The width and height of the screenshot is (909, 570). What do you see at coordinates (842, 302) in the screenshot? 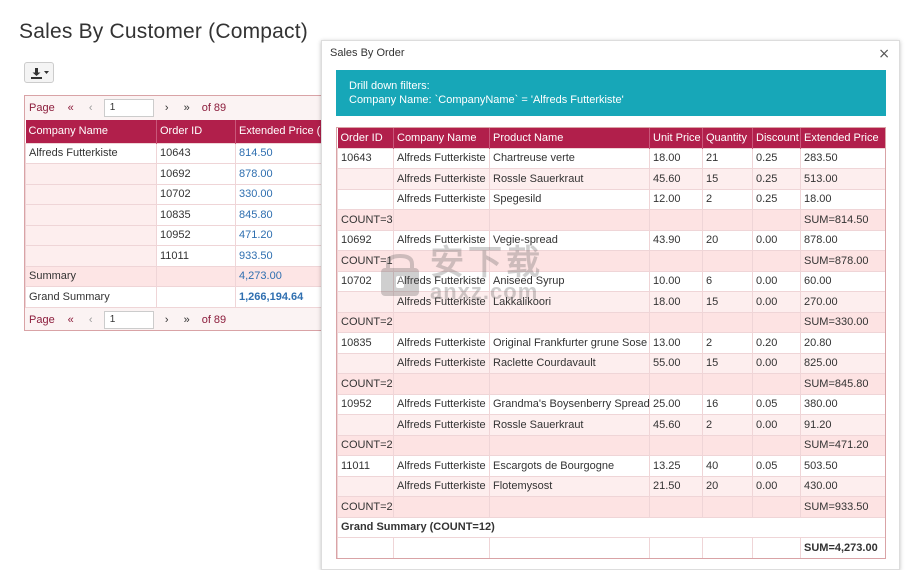
I see `extended-price-cell: 270.00` at bounding box center [842, 302].